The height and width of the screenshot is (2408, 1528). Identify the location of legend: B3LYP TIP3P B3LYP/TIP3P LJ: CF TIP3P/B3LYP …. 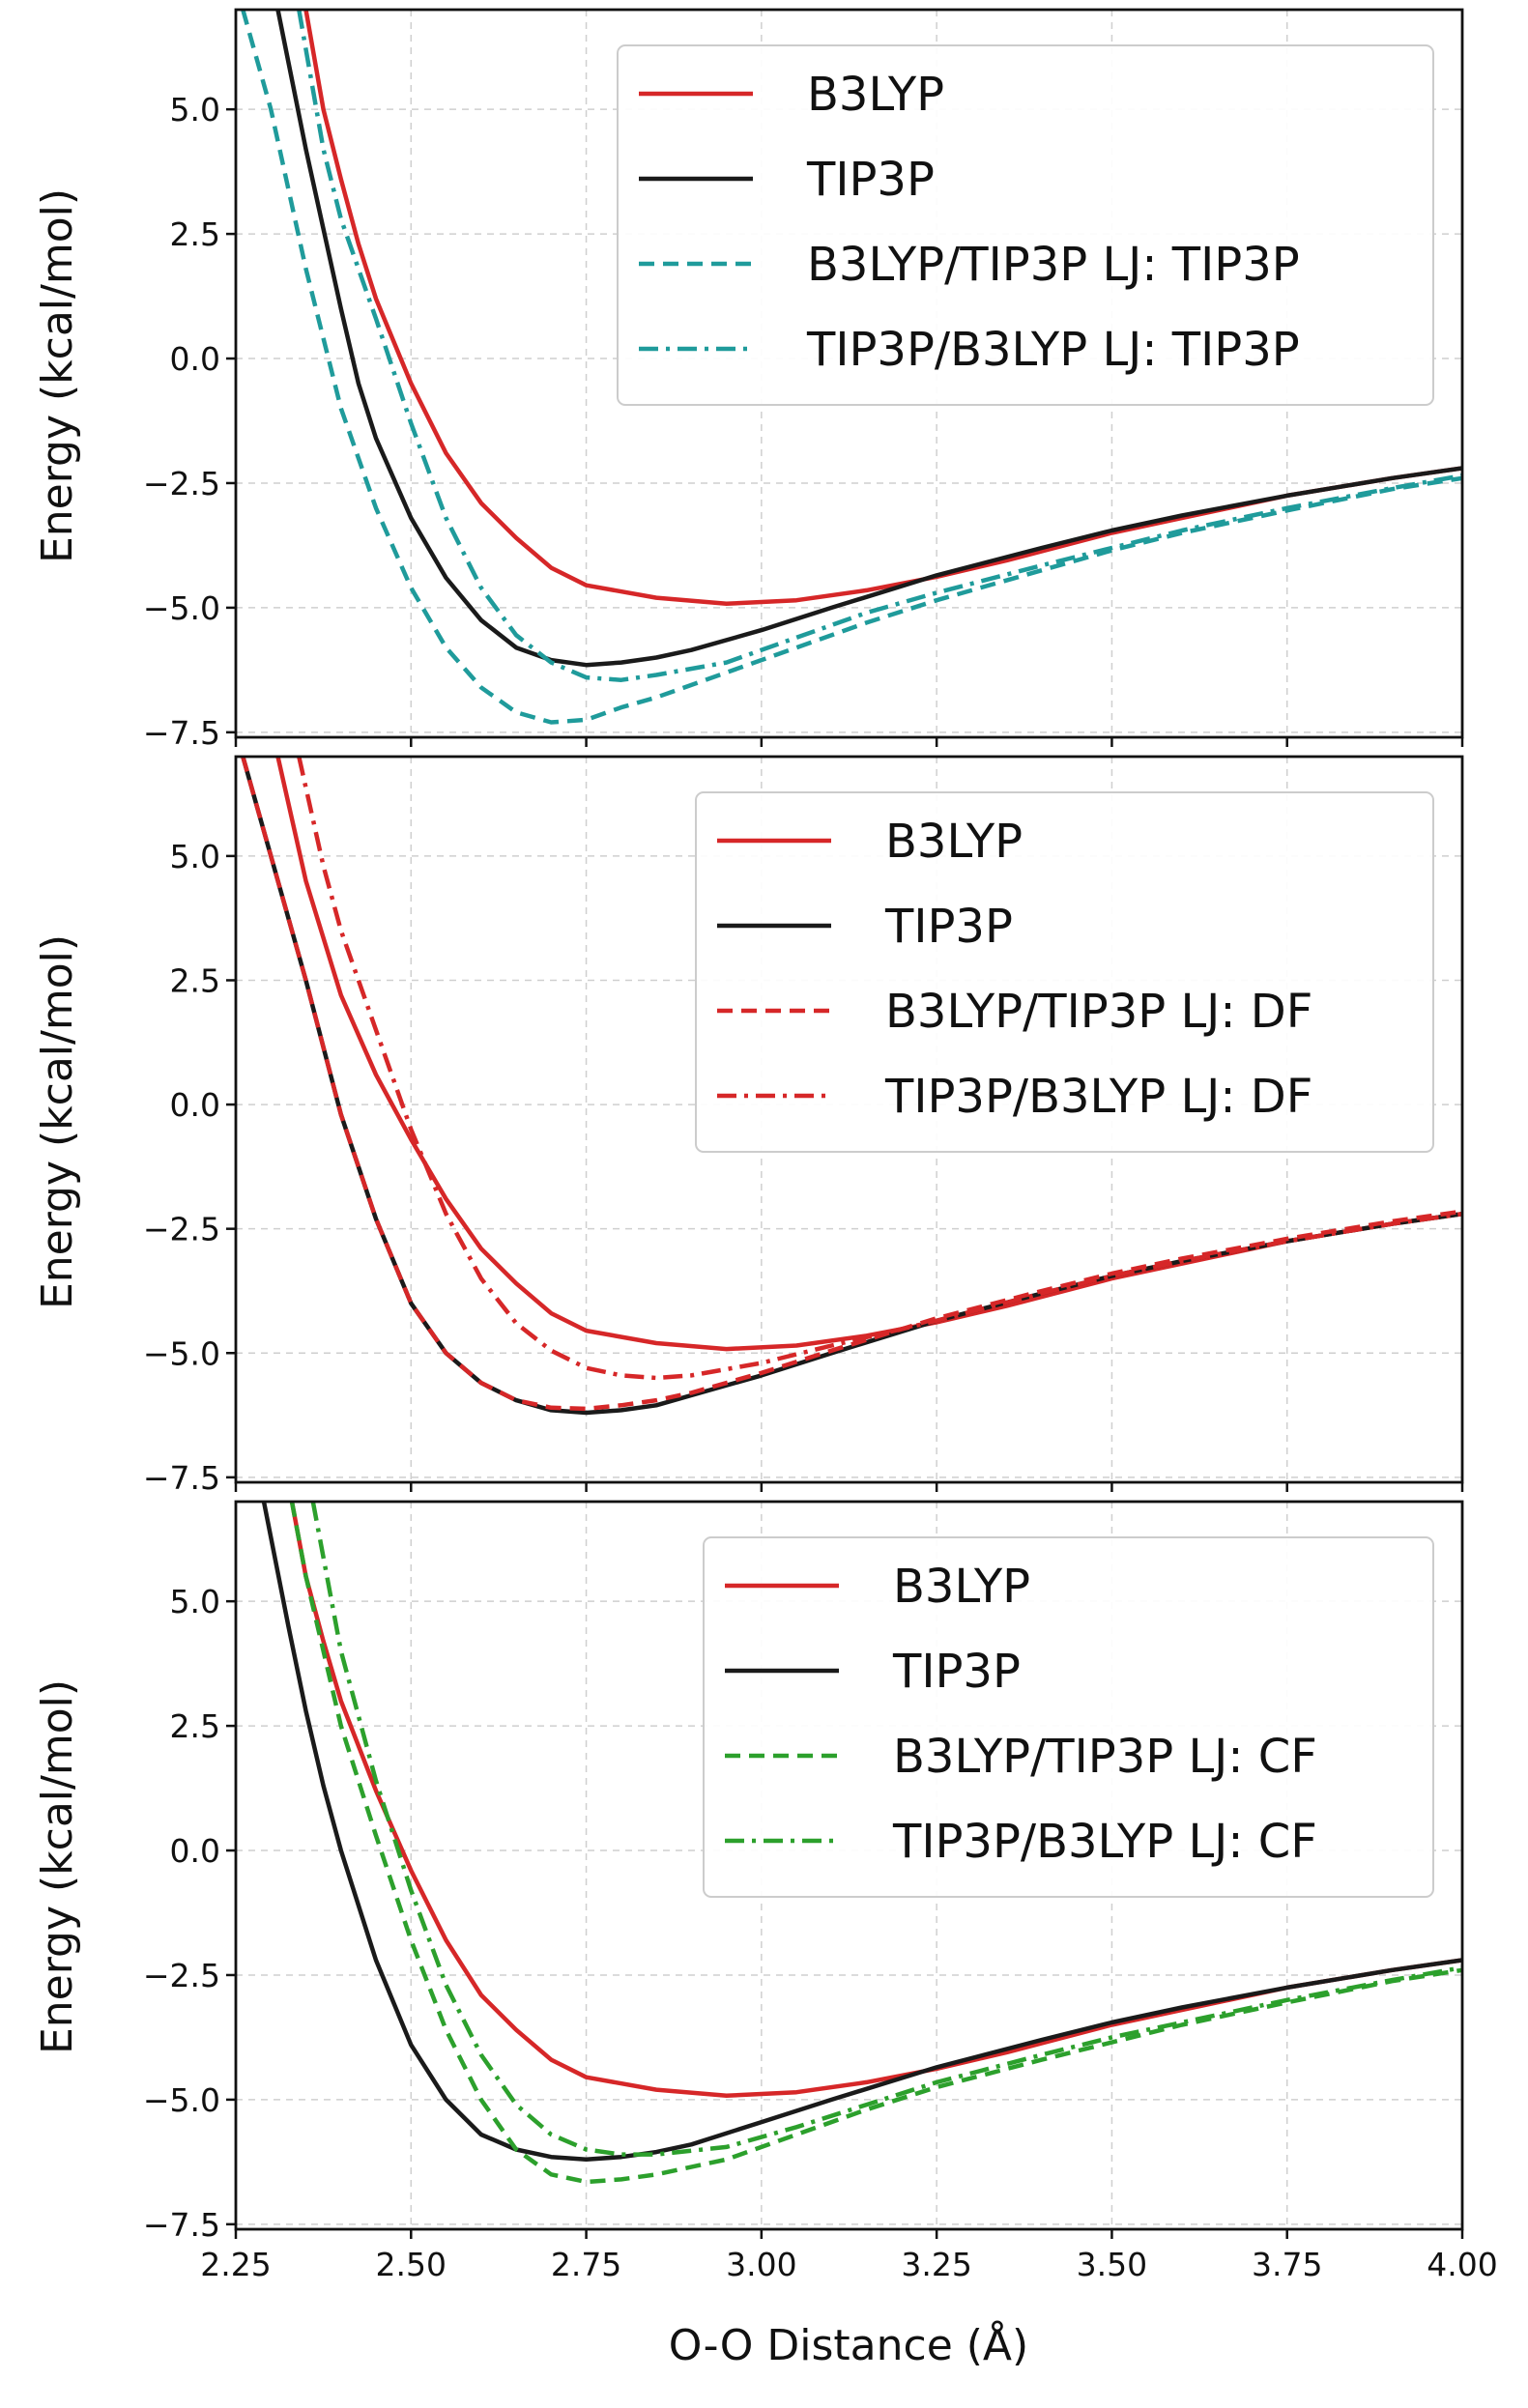
(1068, 1717).